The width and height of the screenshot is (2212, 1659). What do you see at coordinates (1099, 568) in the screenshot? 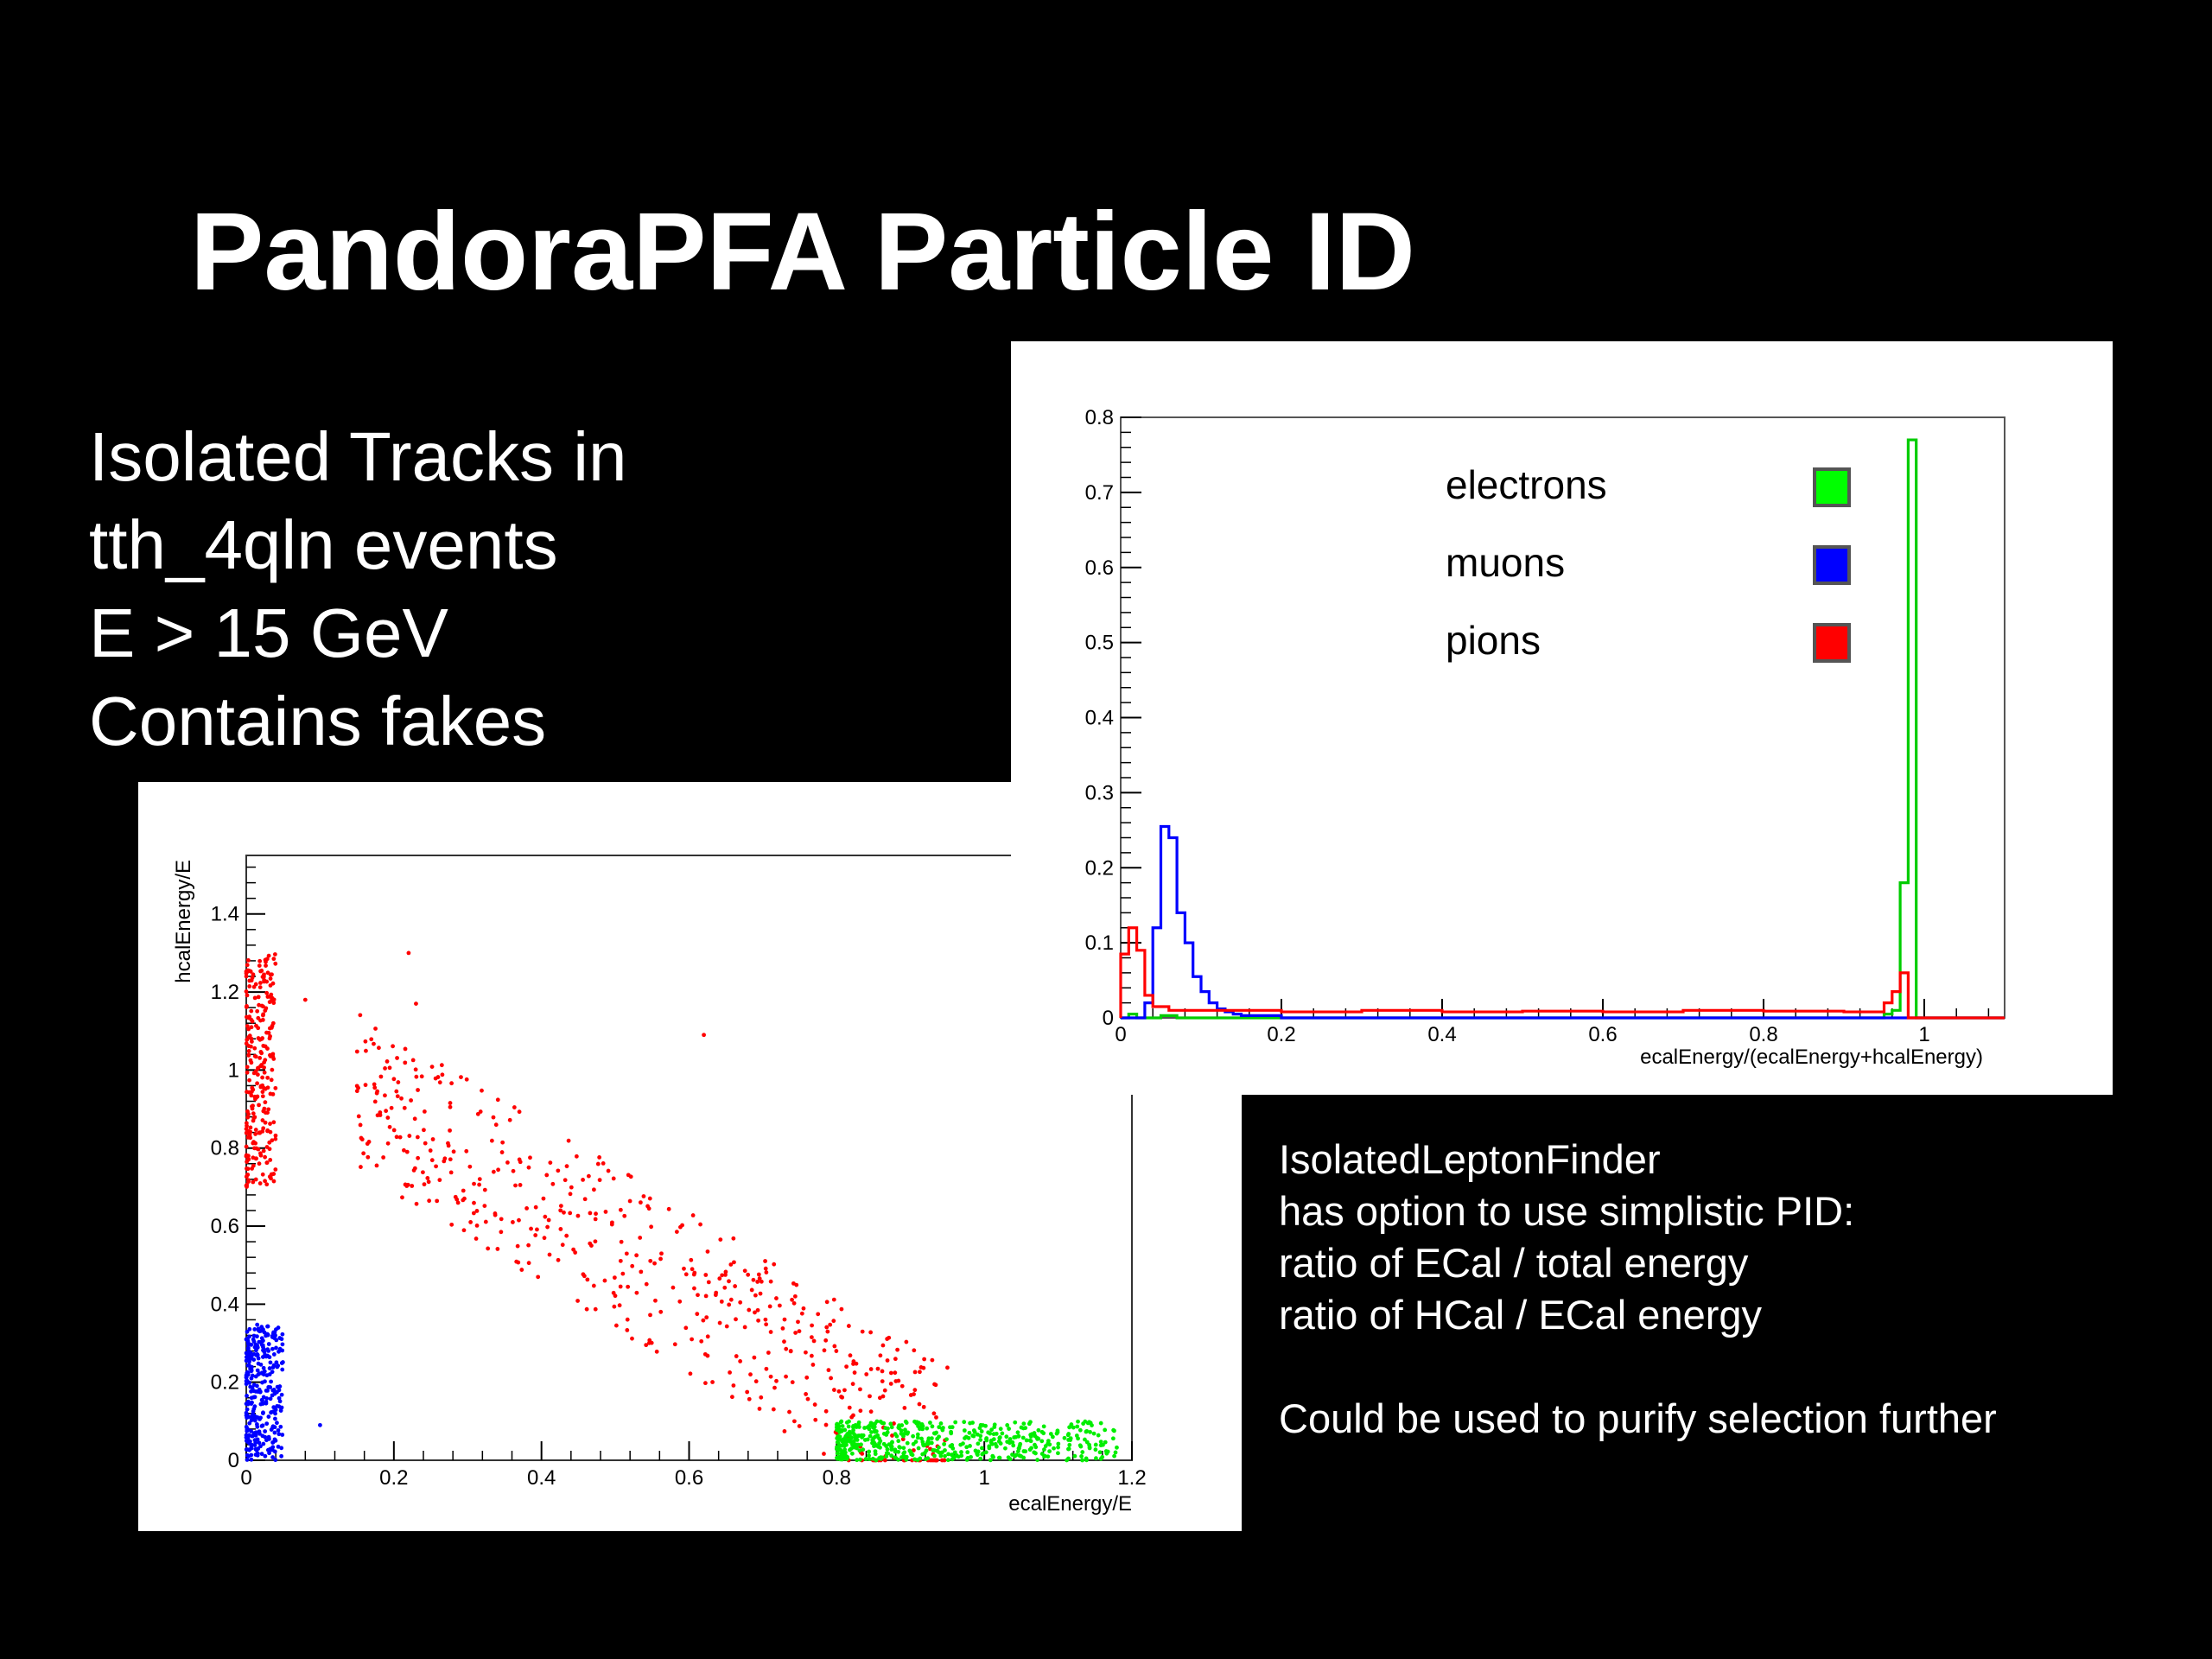
I see `histogram-y-tick-label: 0.6` at bounding box center [1099, 568].